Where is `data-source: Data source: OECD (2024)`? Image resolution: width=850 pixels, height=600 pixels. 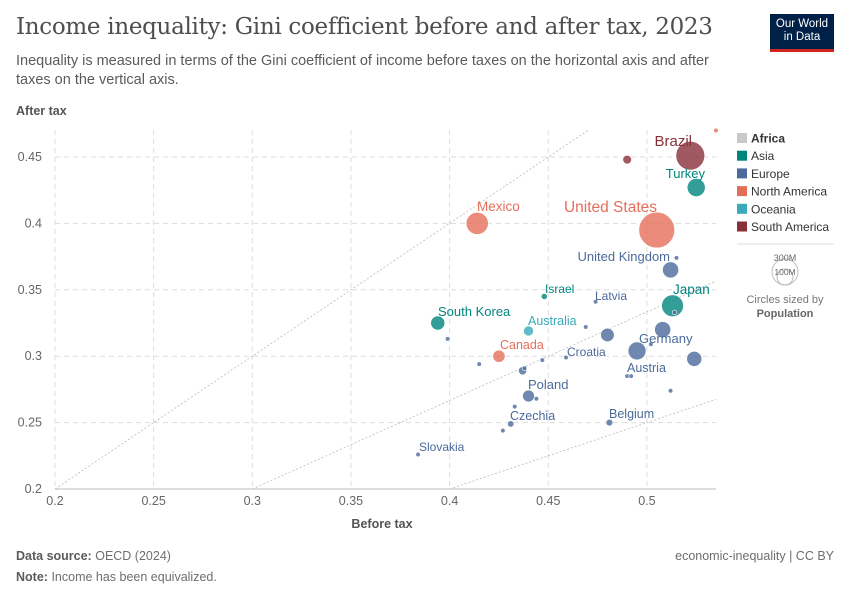 data-source: Data source: OECD (2024) is located at coordinates (93, 556).